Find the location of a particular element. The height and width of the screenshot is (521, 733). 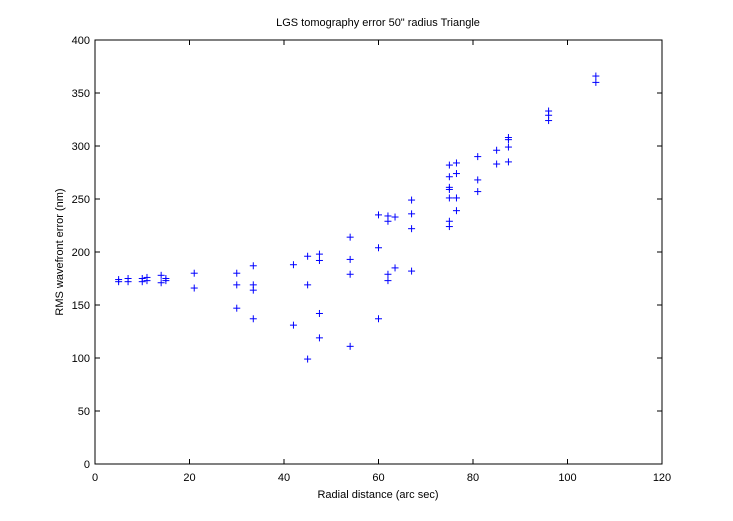

y-tick-label: 50 is located at coordinates (84, 412).